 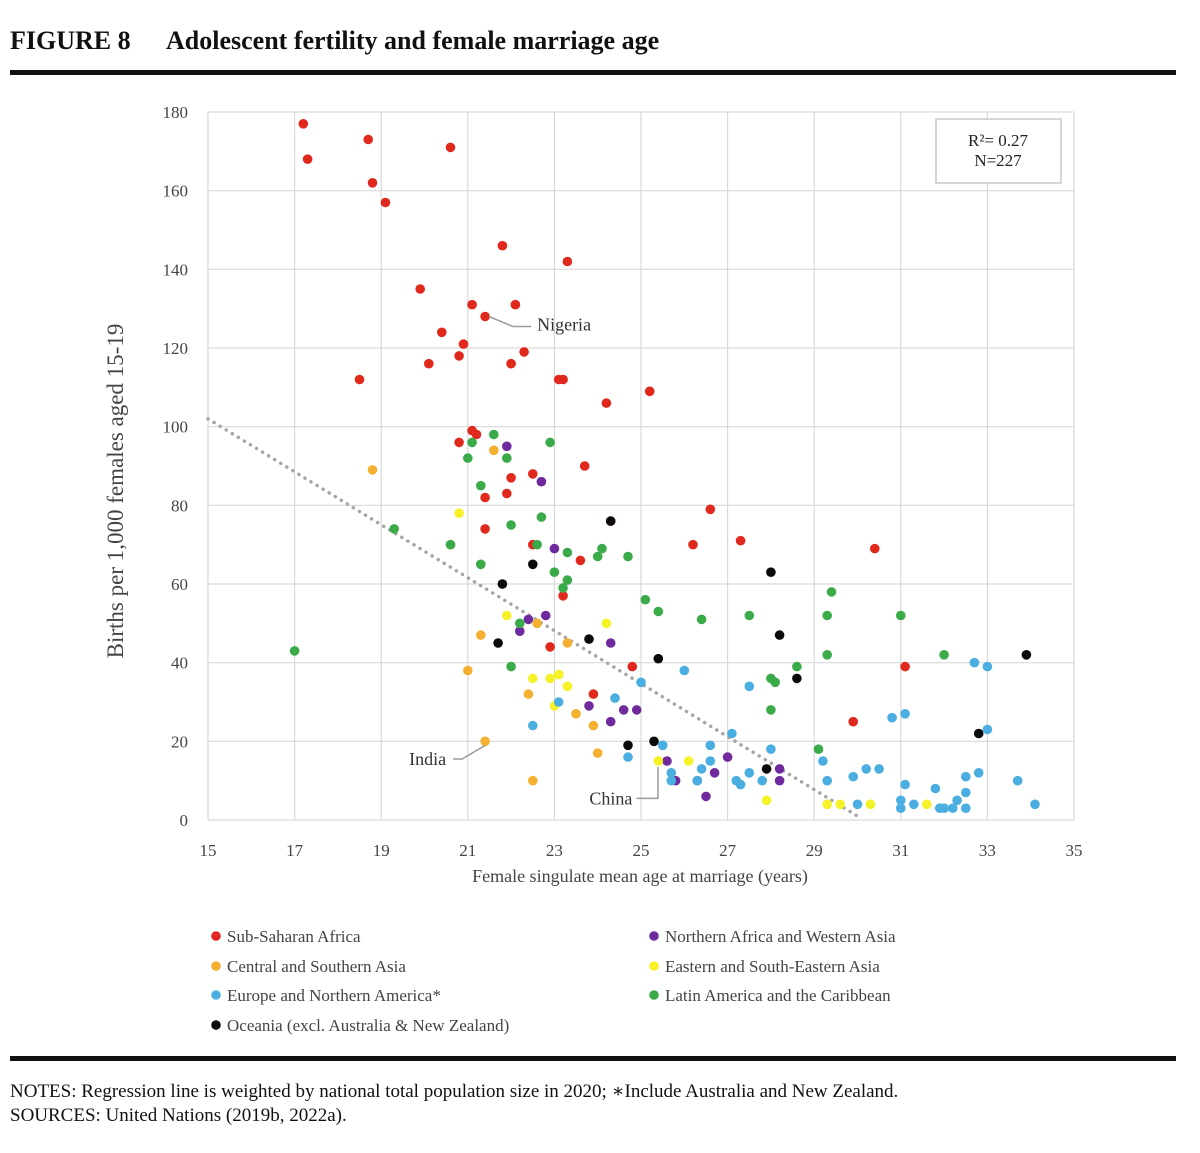 What do you see at coordinates (998, 140) in the screenshot?
I see `r-squared-label: R²= 0.27` at bounding box center [998, 140].